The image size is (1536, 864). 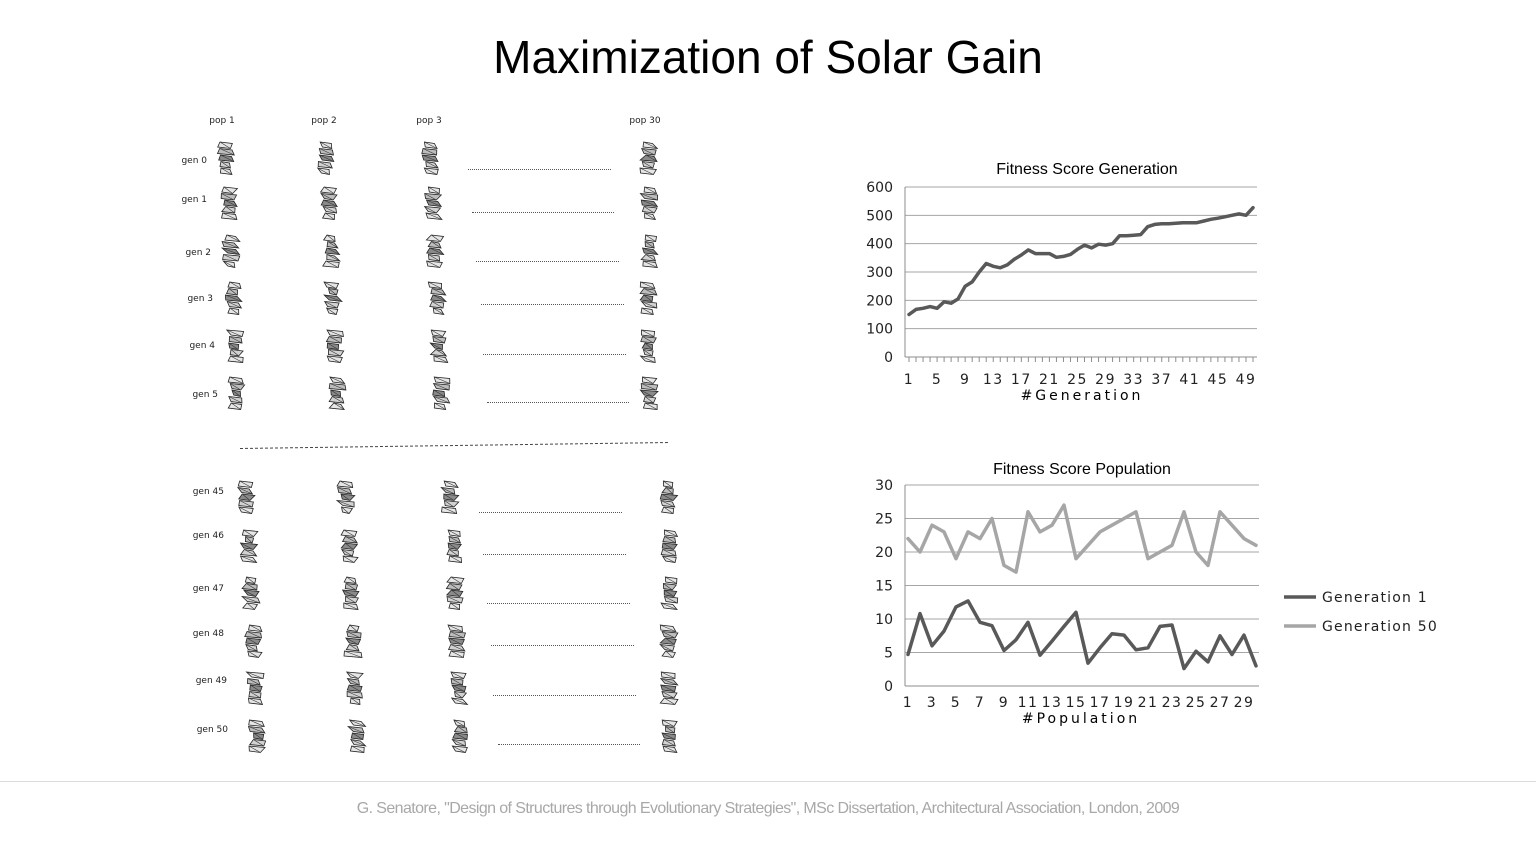 I want to click on x-tick-label: 11, so click(x=1028, y=703).